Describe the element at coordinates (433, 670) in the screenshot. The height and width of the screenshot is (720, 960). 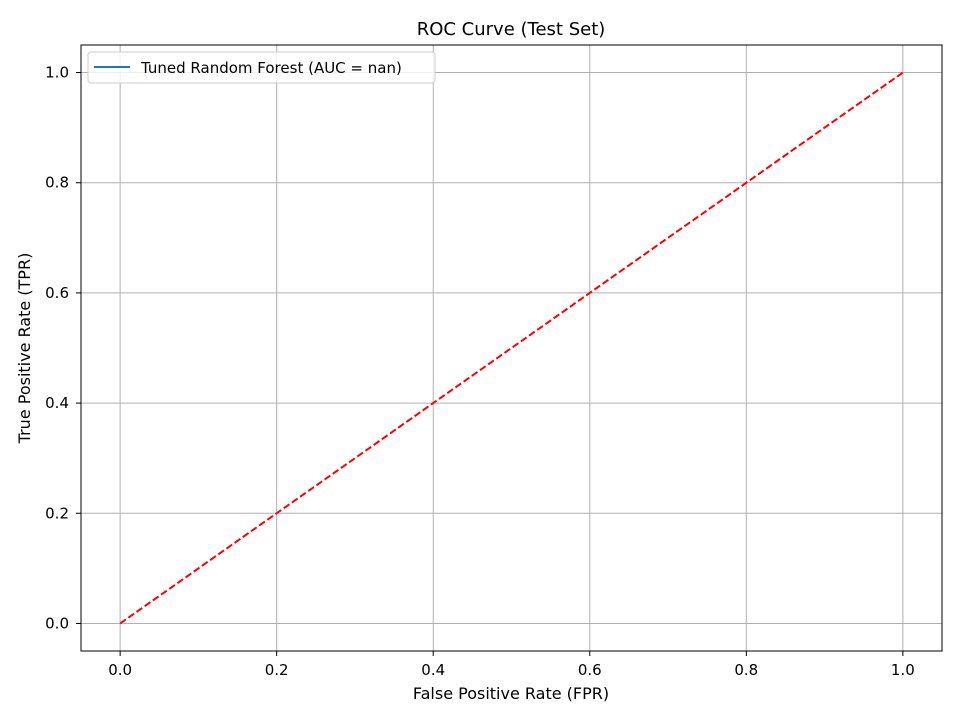
I see `x-tick-label: 0.4` at that location.